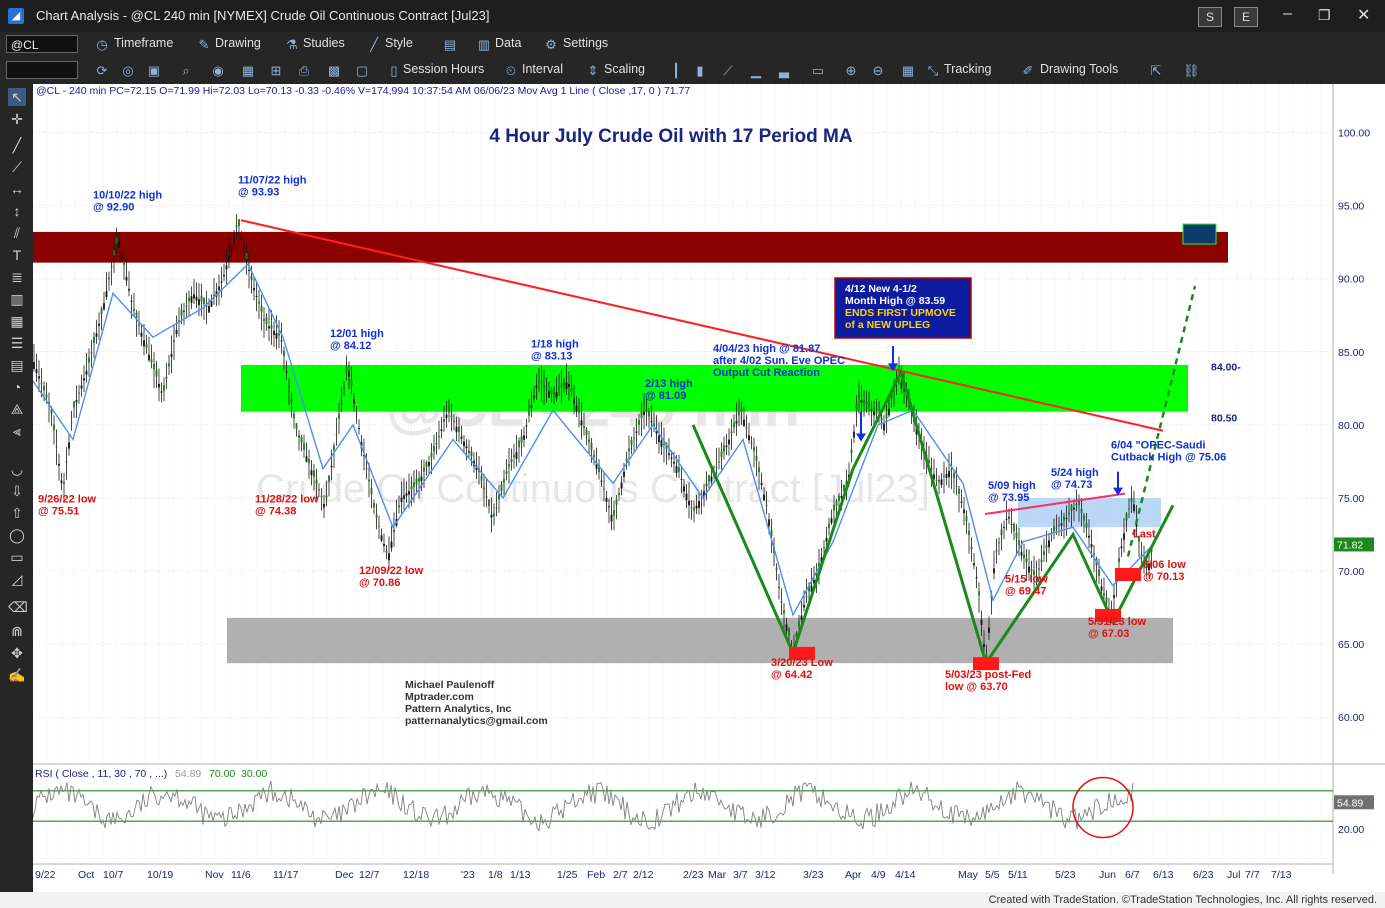 Image resolution: width=1385 pixels, height=908 pixels. What do you see at coordinates (17, 299) in the screenshot?
I see `gann-icon: ▥` at bounding box center [17, 299].